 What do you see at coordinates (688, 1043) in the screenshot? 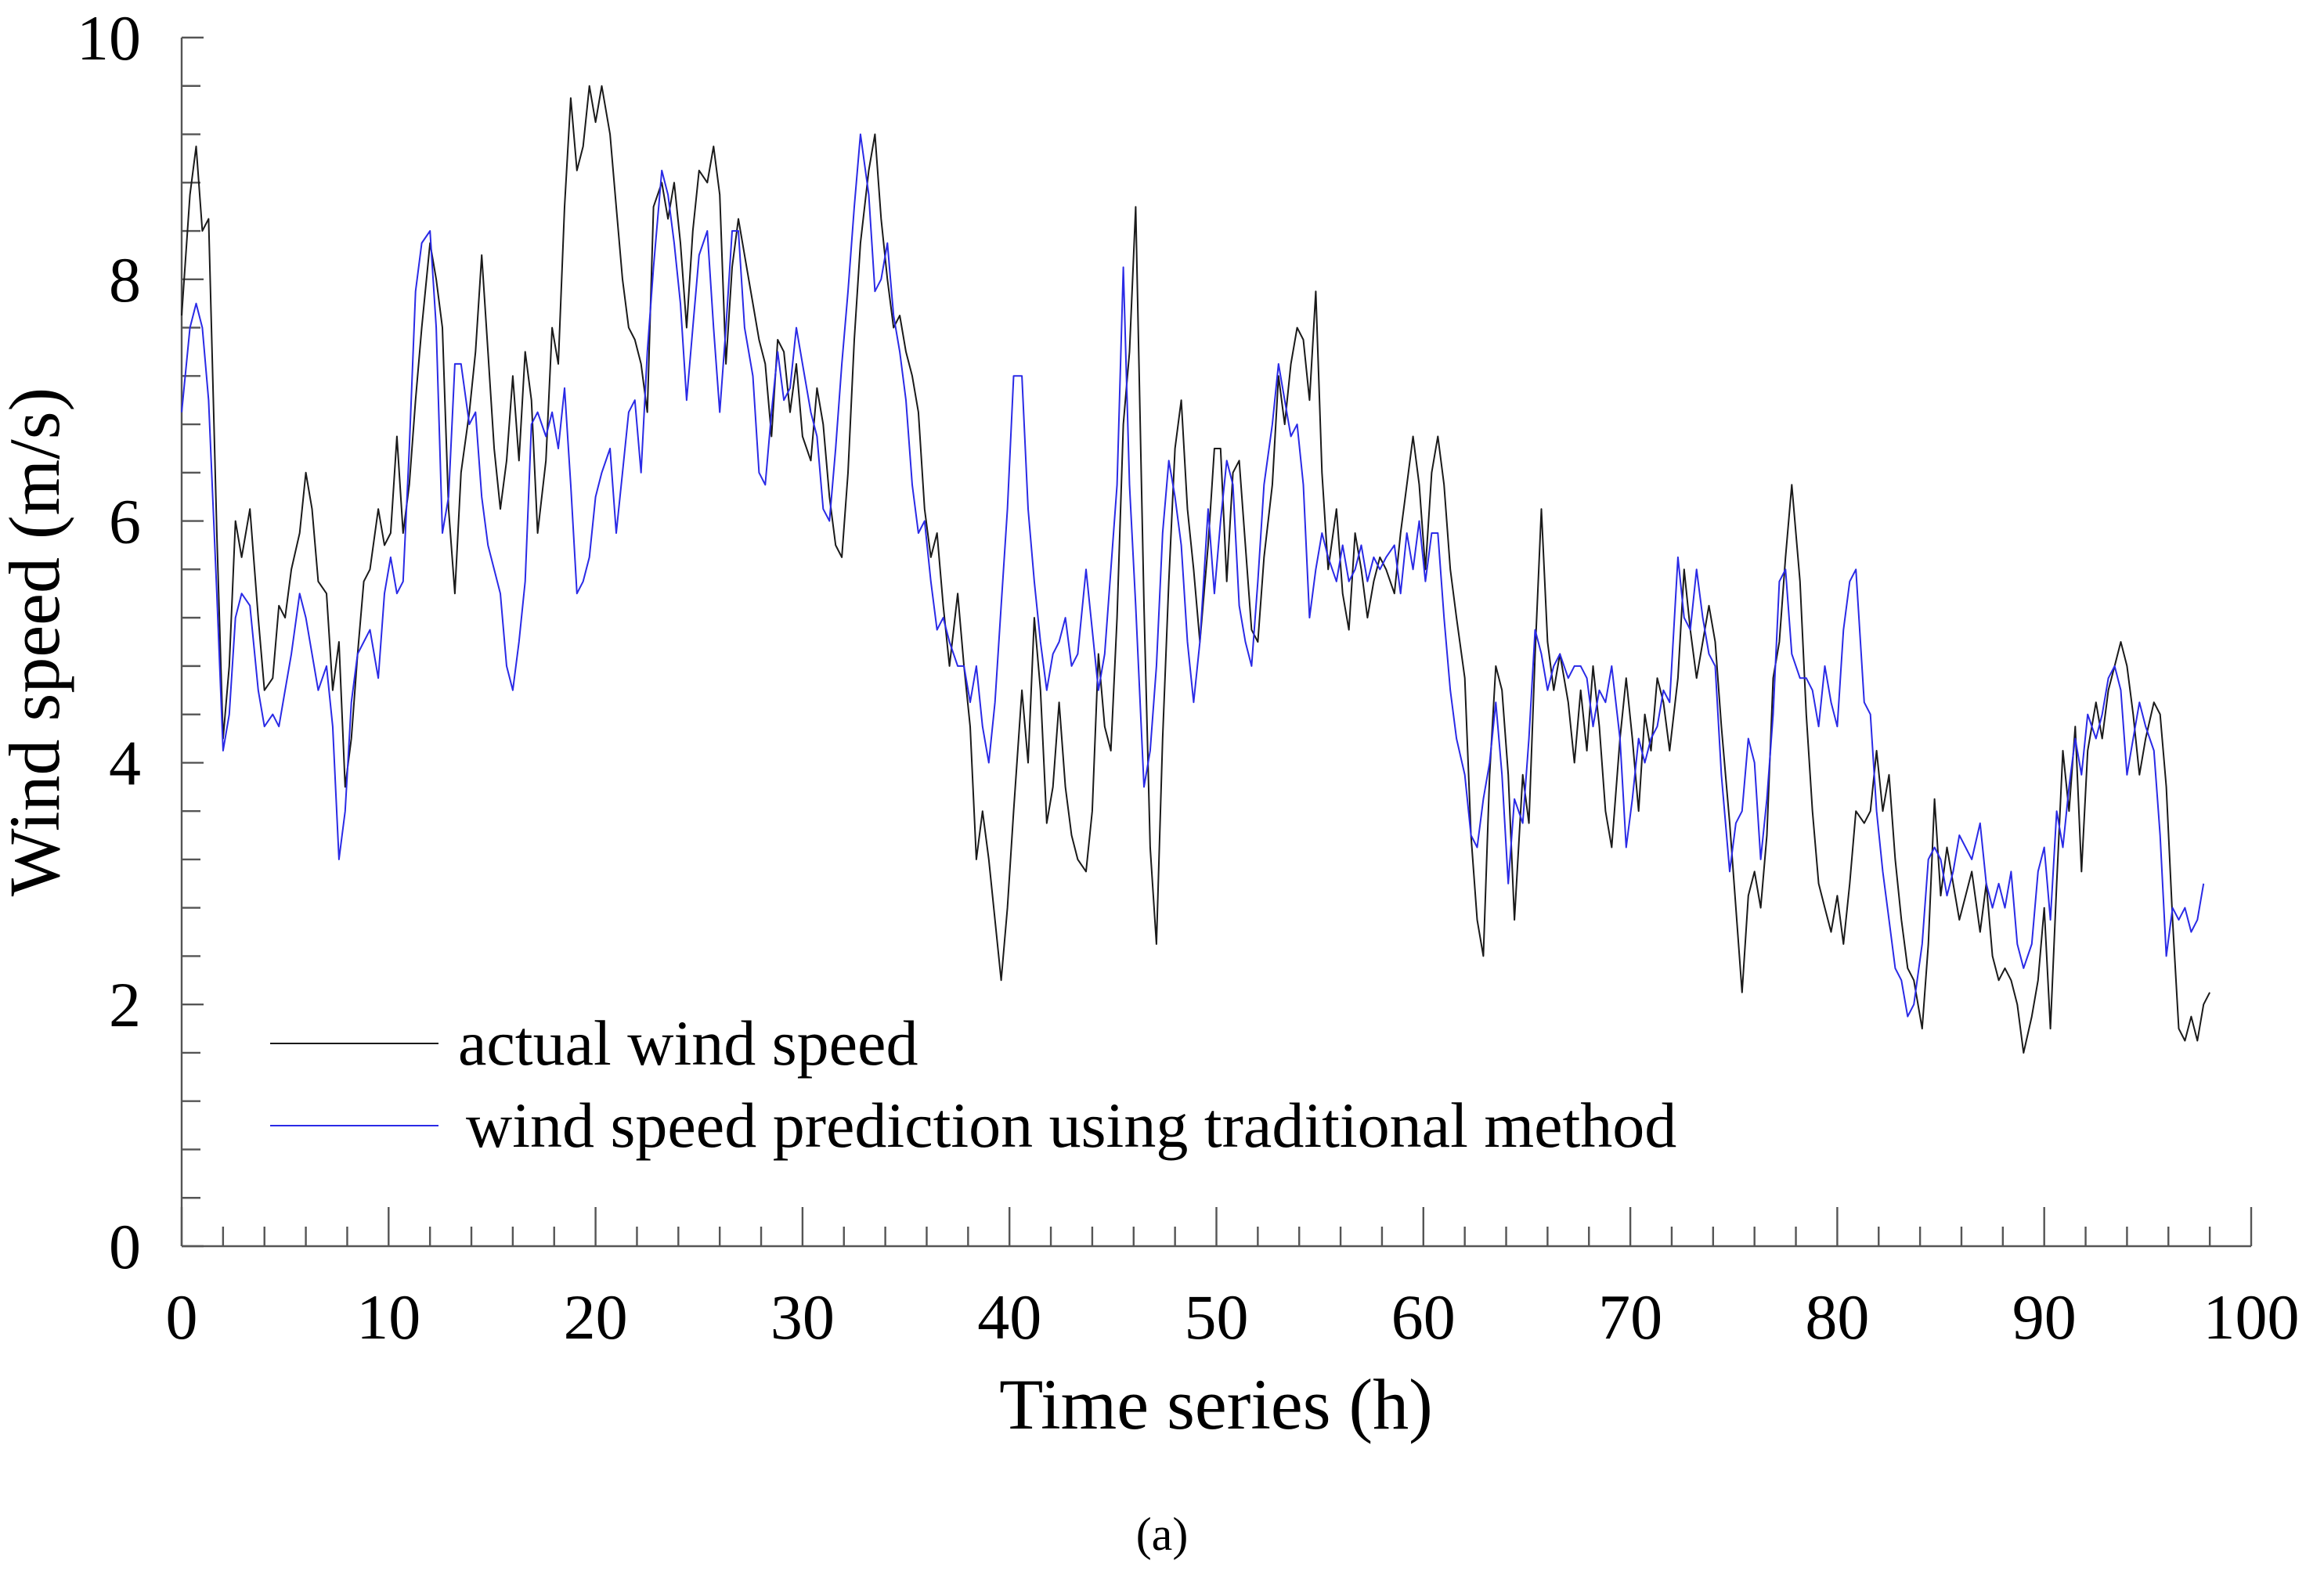
I see `legend-label-actual: actual wind speed` at bounding box center [688, 1043].